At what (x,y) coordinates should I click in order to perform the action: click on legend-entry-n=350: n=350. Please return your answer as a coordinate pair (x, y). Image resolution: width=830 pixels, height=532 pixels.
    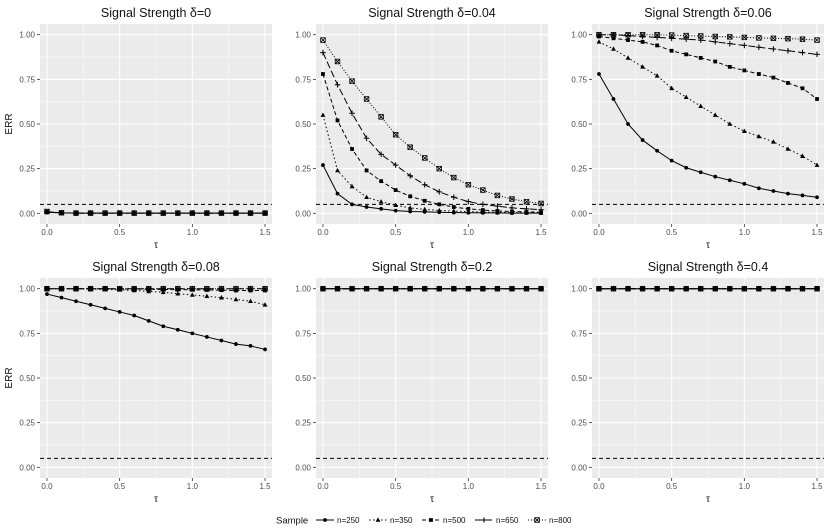
    Looking at the image, I should click on (391, 520).